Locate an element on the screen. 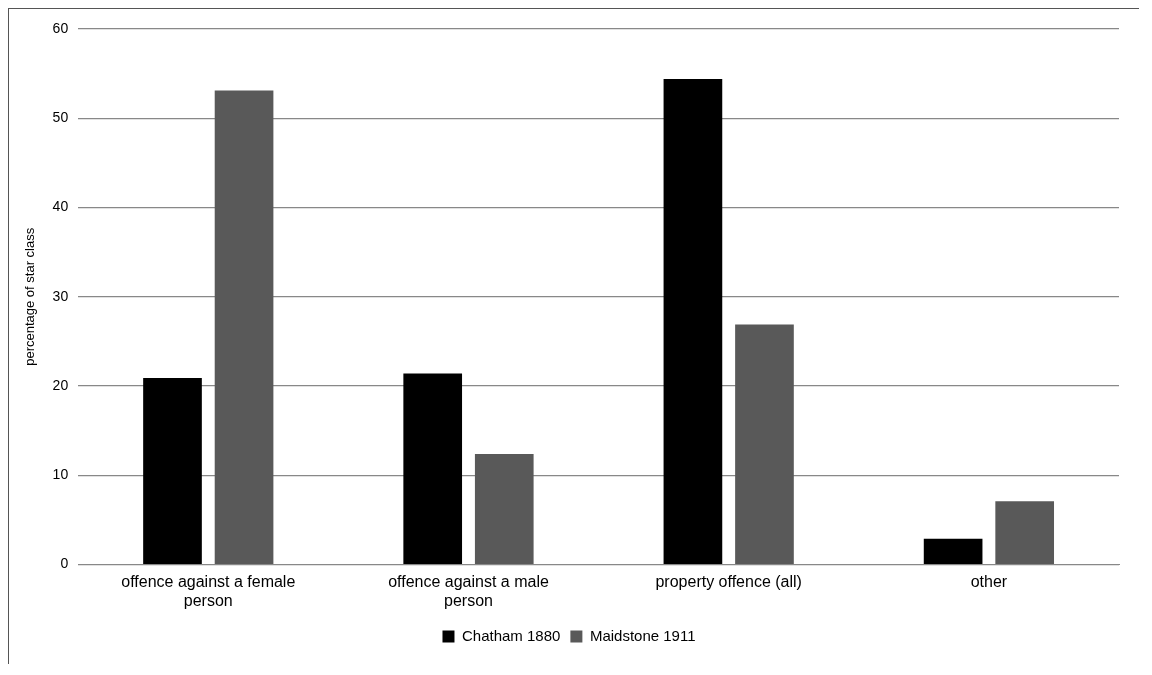  legend-label: Chatham 1880 is located at coordinates (511, 635).